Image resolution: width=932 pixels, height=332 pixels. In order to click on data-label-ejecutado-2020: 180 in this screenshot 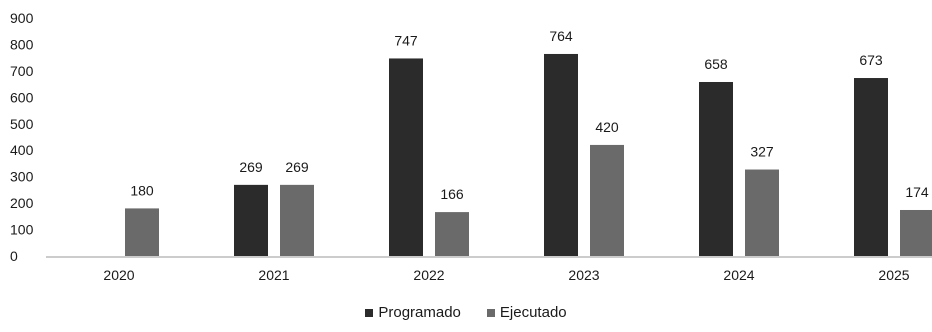, I will do `click(142, 190)`.